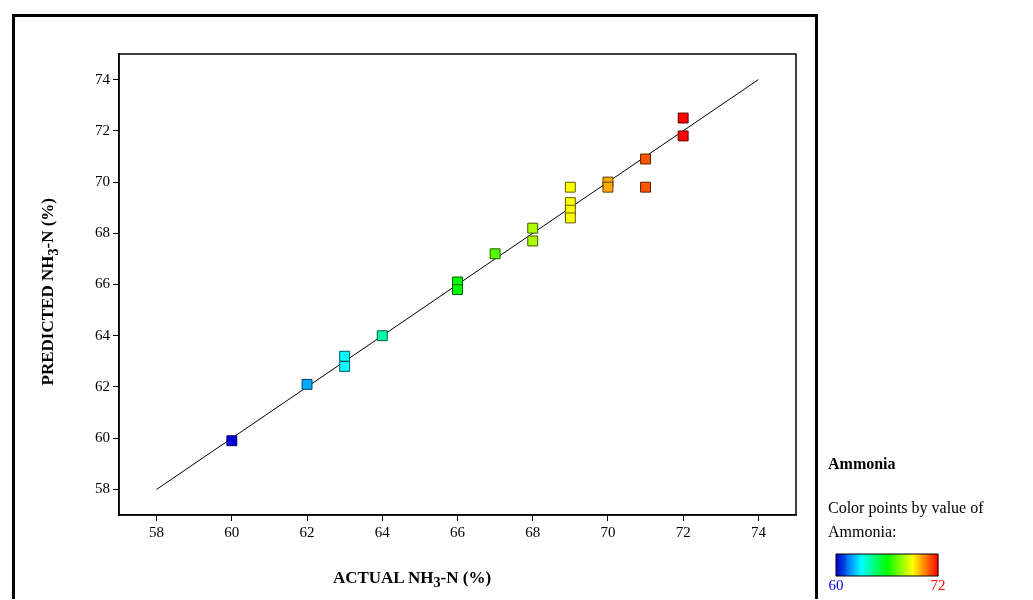 The width and height of the screenshot is (1033, 600). I want to click on y-tick-label: 72, so click(102, 129).